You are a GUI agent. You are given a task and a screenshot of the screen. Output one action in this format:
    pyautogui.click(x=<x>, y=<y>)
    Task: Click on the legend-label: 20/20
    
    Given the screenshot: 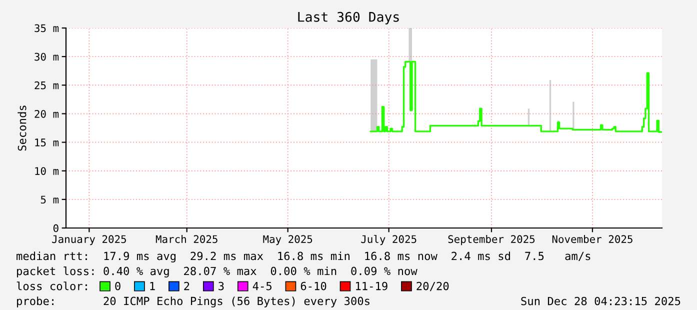 What is the action you would take?
    pyautogui.click(x=432, y=287)
    